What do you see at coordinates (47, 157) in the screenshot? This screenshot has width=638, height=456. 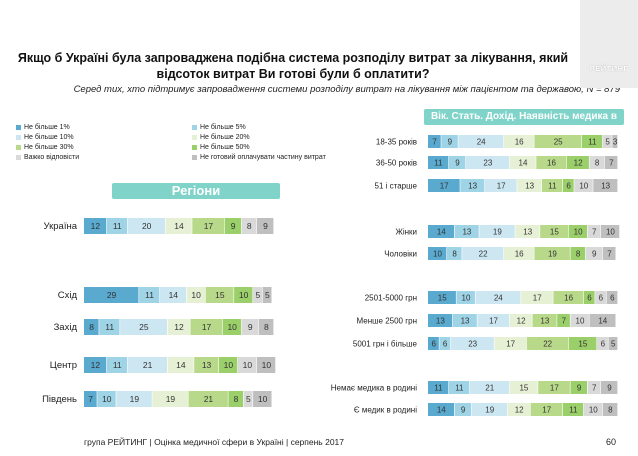 I see `legend-item: Важко відповісти` at bounding box center [47, 157].